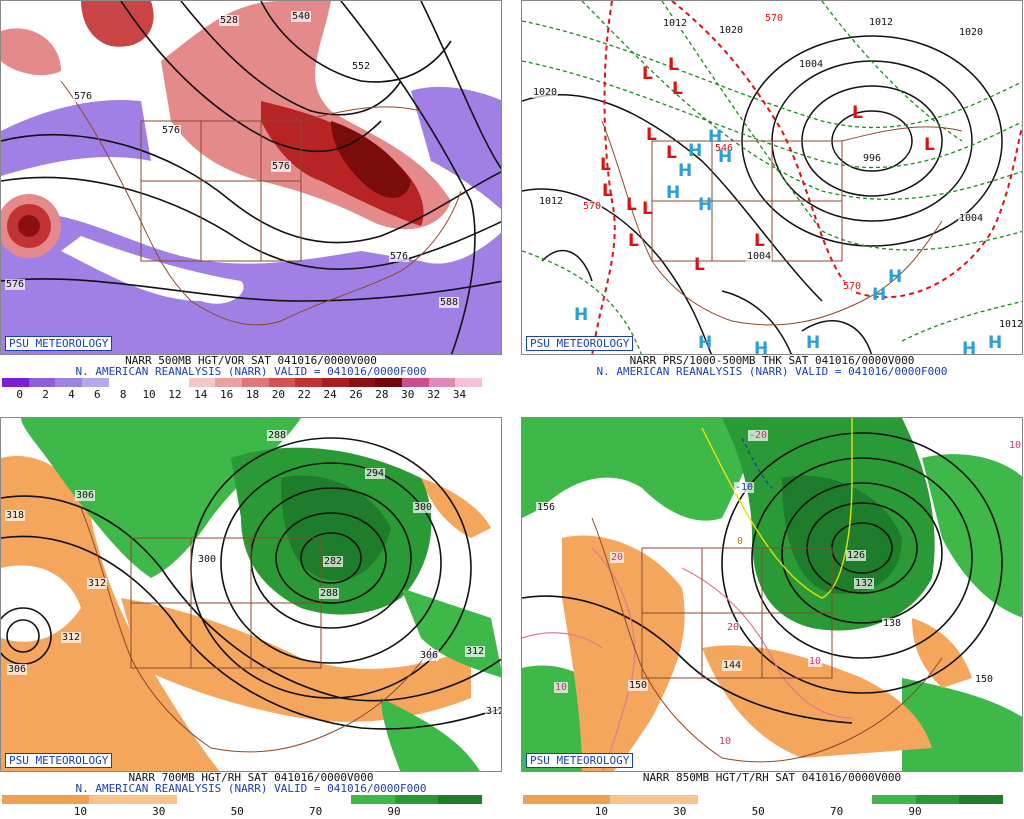 This screenshot has width=1024, height=819. What do you see at coordinates (772, 777) in the screenshot?
I see `map-title: NARR 850MB HGT/T/RH SAT 041016/0000V000` at bounding box center [772, 777].